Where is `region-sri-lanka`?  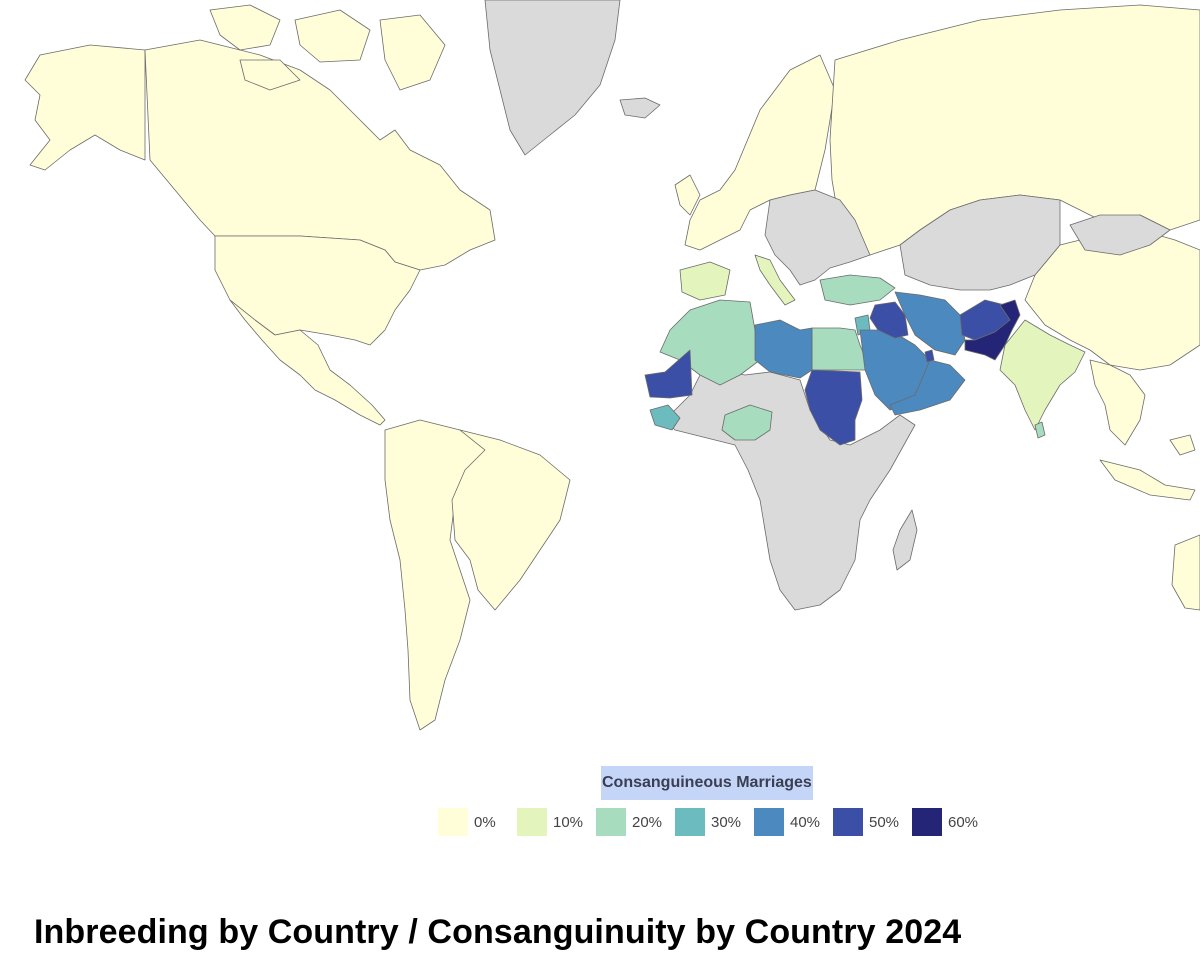
region-sri-lanka is located at coordinates (1040, 430).